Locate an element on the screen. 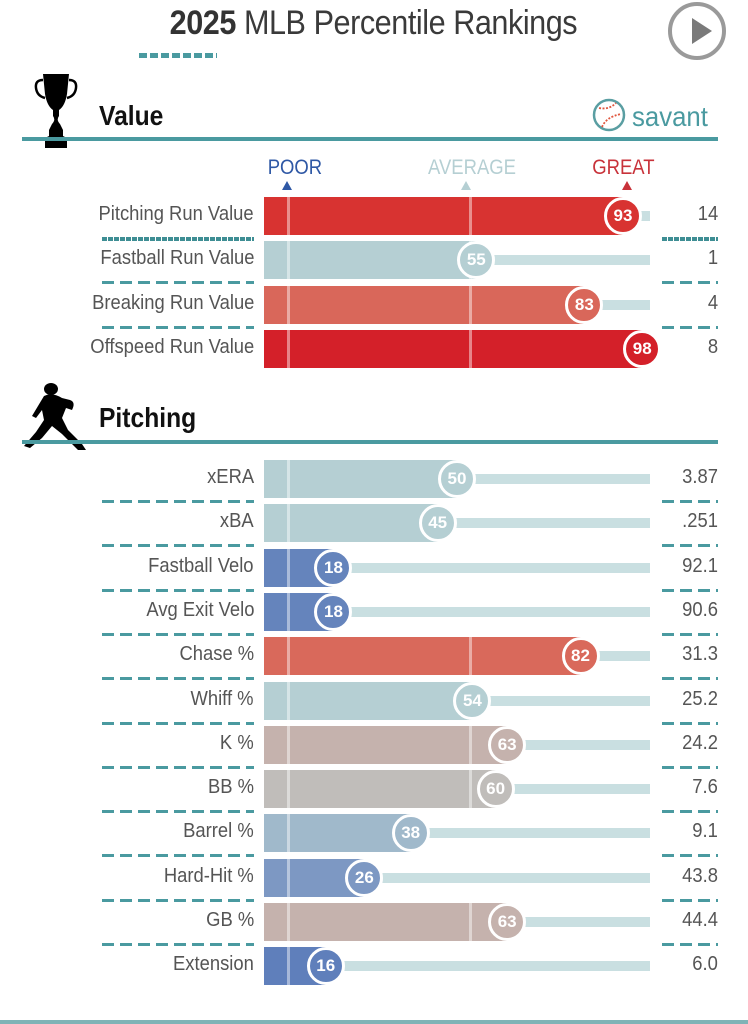 The height and width of the screenshot is (1024, 748). section-title-pitching: Pitching is located at coordinates (148, 417).